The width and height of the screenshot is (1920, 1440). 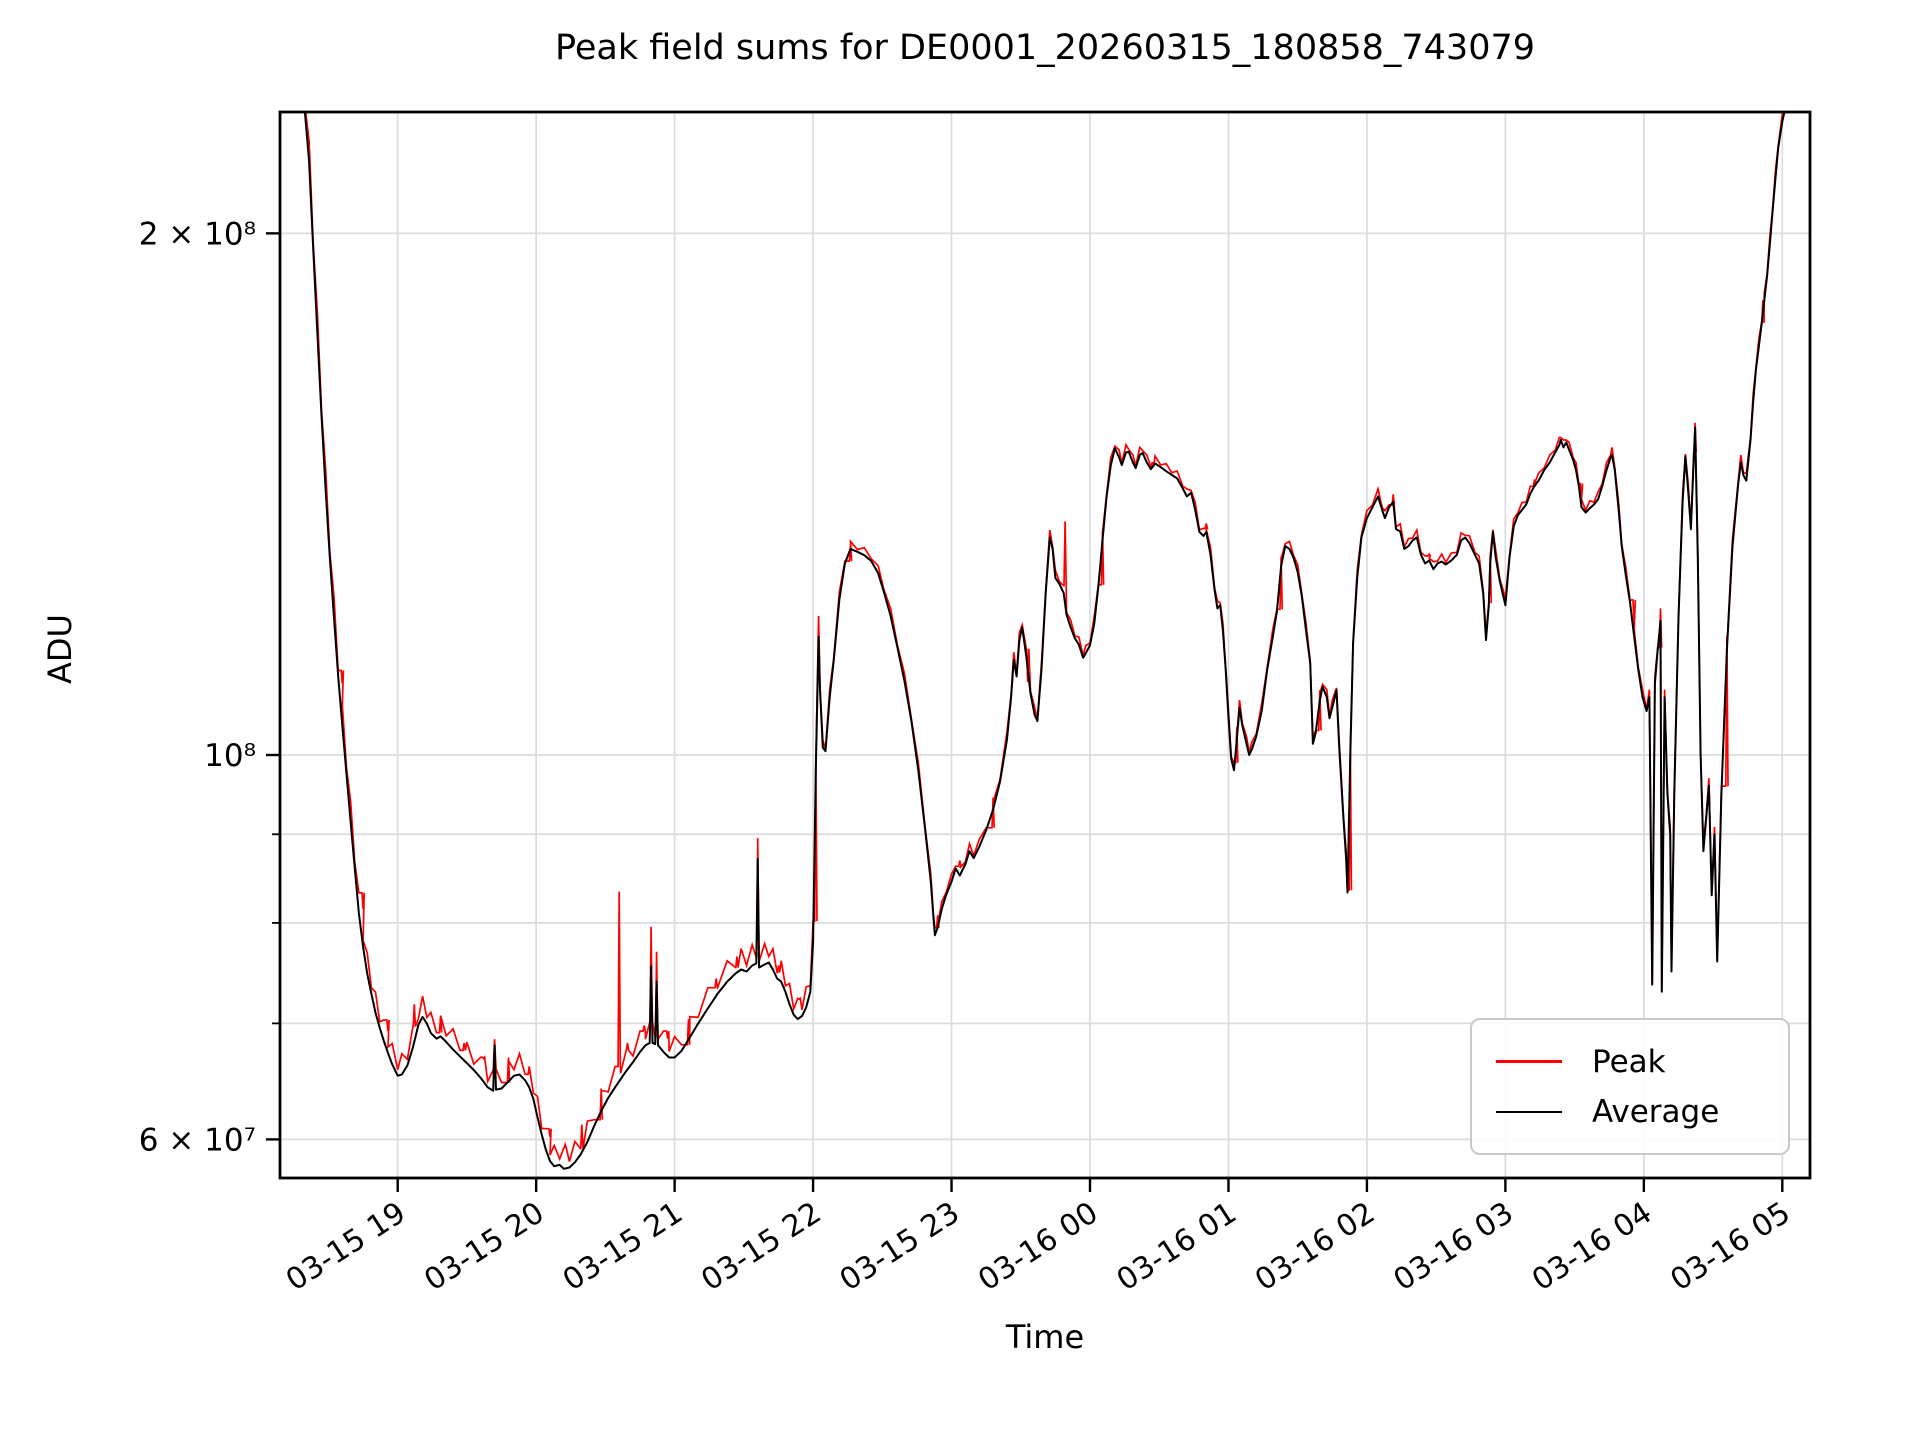 What do you see at coordinates (1177, 1246) in the screenshot?
I see `x-tick-label: 03-16 01` at bounding box center [1177, 1246].